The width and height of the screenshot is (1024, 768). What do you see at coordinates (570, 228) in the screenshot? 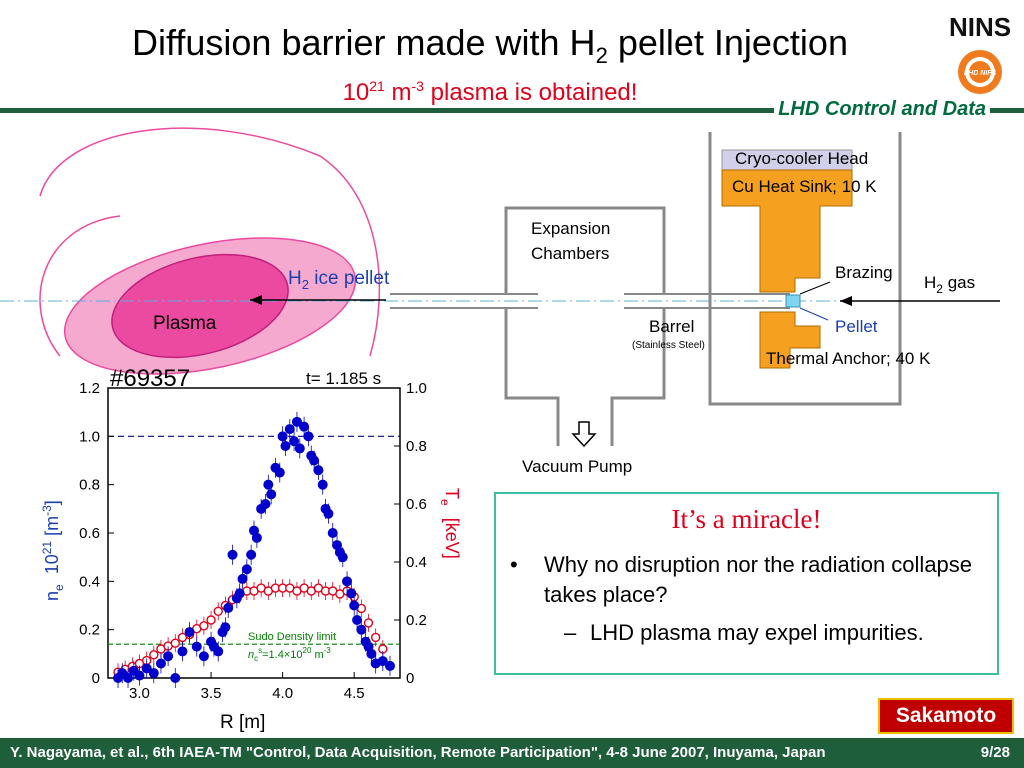
I see `svg-text: Expansion` at bounding box center [570, 228].